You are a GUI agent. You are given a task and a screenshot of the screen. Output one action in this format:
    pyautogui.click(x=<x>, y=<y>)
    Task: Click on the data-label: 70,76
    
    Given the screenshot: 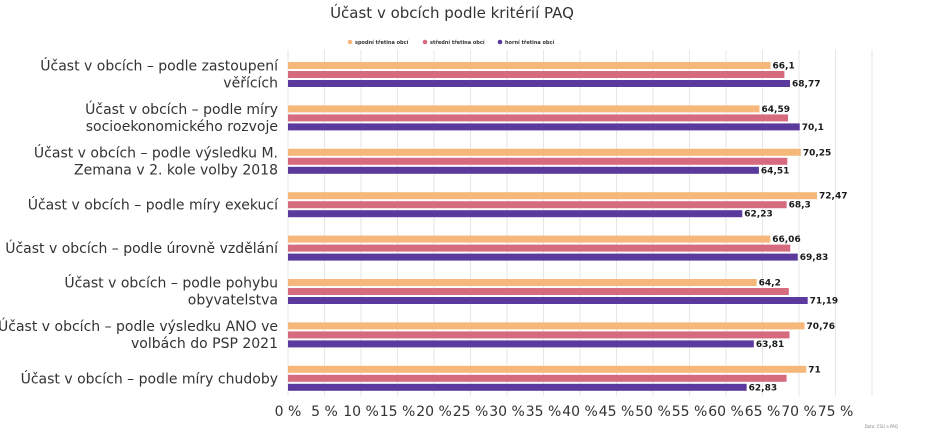 What is the action you would take?
    pyautogui.click(x=821, y=327)
    